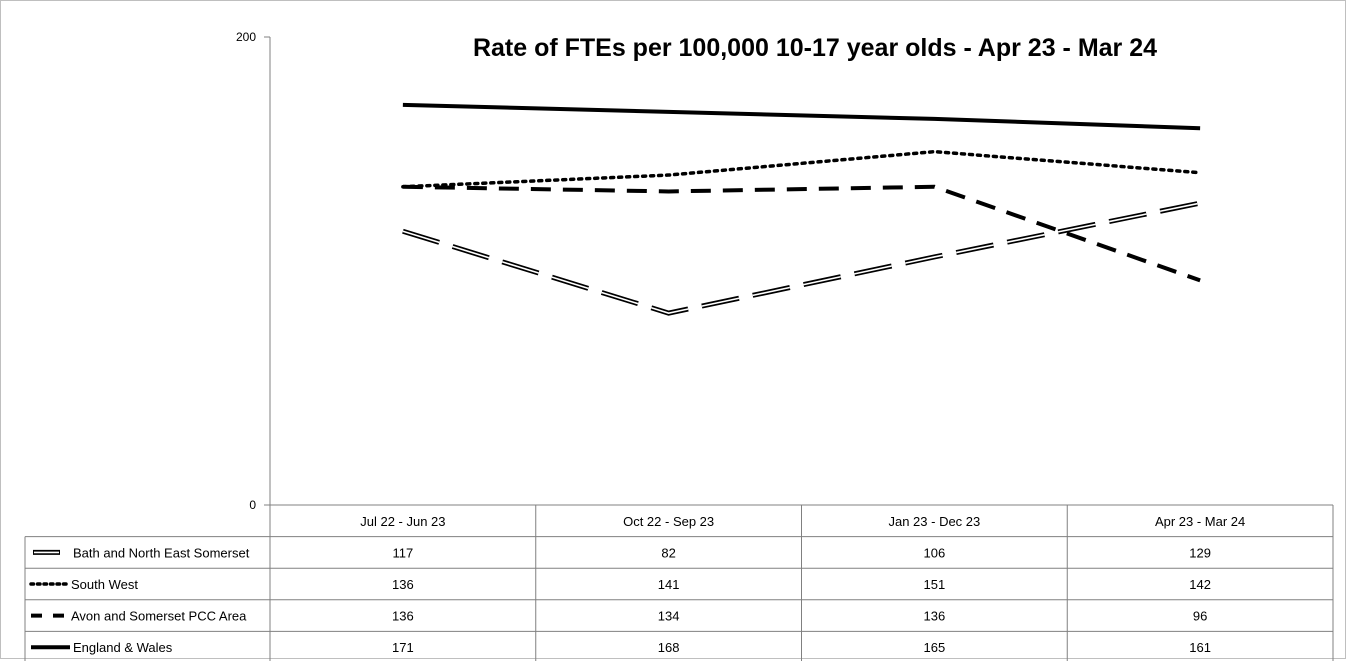 The width and height of the screenshot is (1348, 661). Describe the element at coordinates (669, 647) in the screenshot. I see `table-value: 168` at that location.